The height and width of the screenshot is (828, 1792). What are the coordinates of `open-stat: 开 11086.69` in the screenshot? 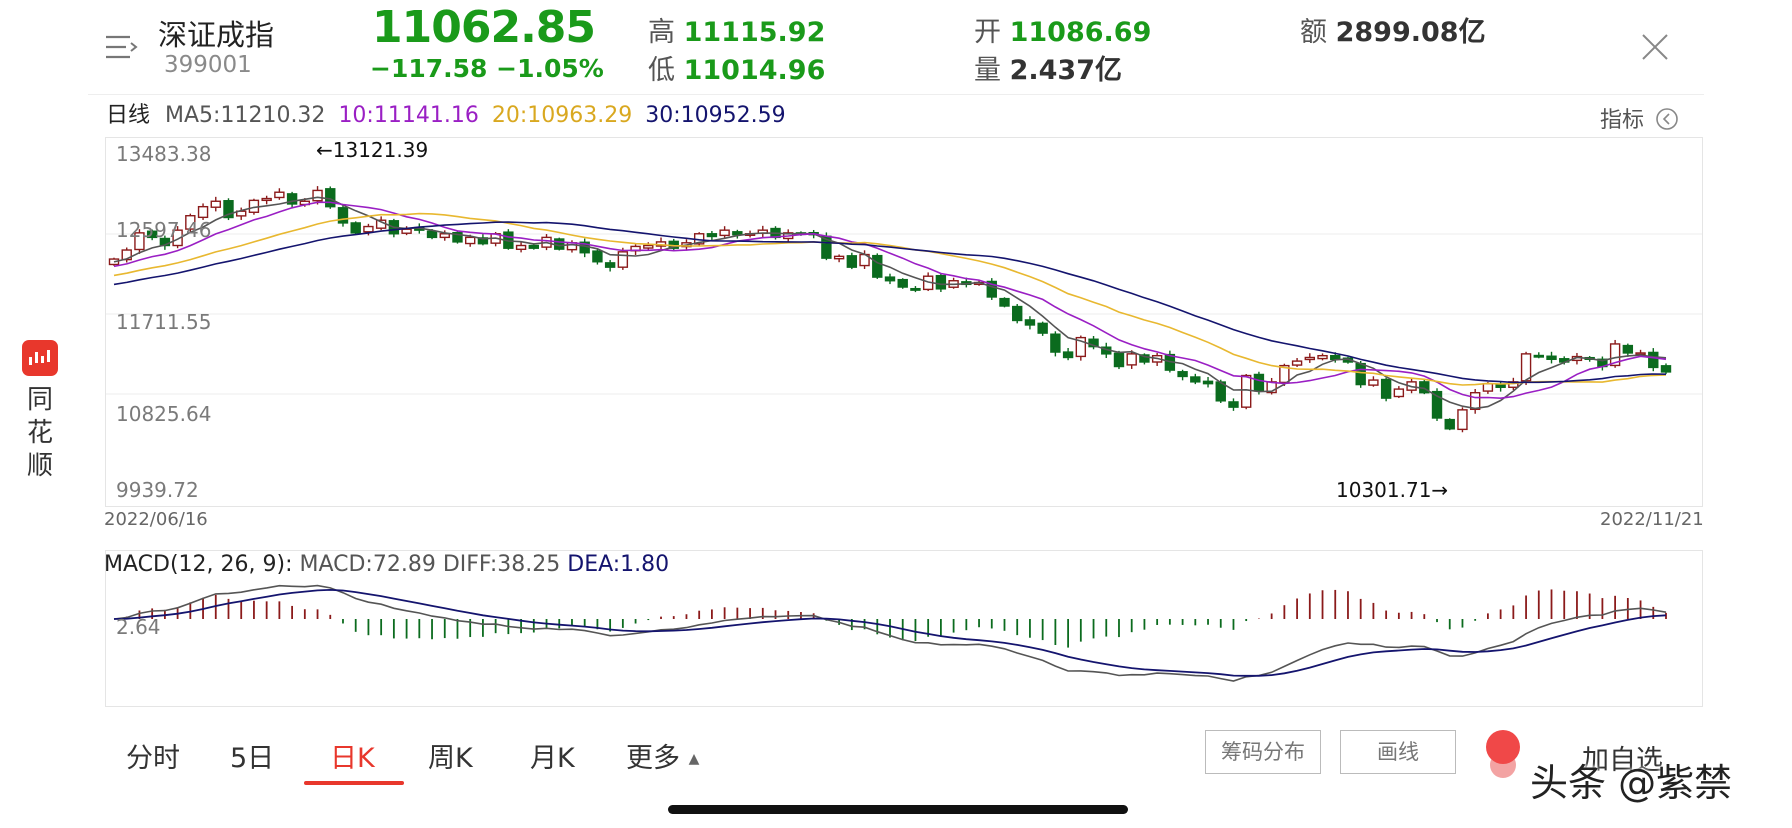 It's located at (1062, 29).